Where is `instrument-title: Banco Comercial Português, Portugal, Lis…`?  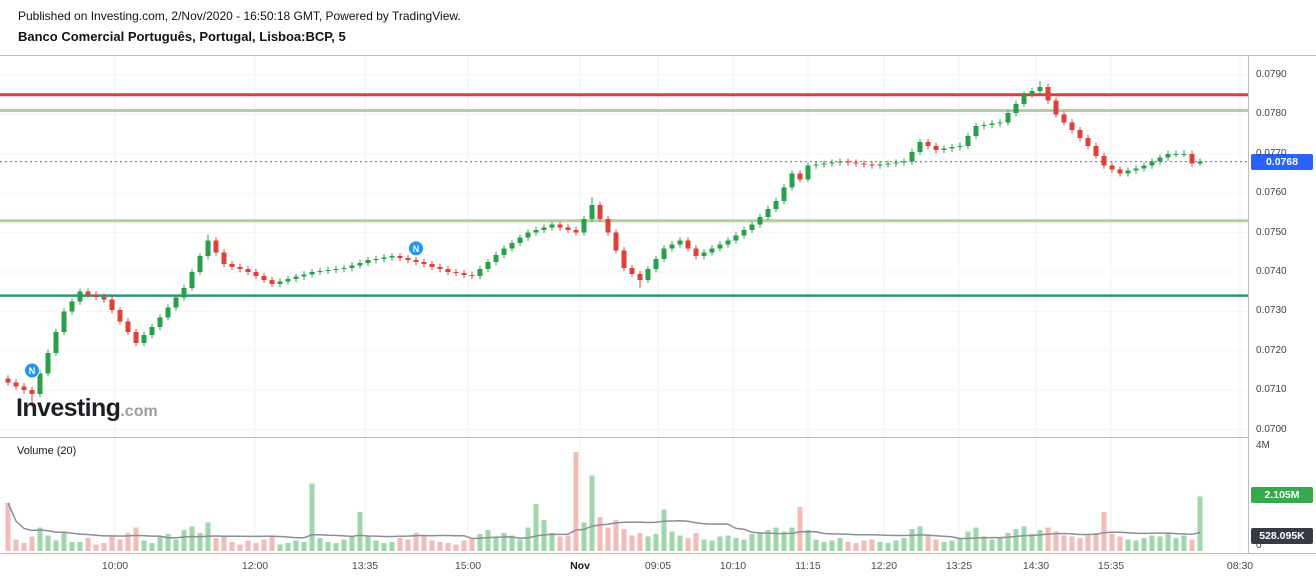 instrument-title: Banco Comercial Português, Portugal, Lis… is located at coordinates (182, 36).